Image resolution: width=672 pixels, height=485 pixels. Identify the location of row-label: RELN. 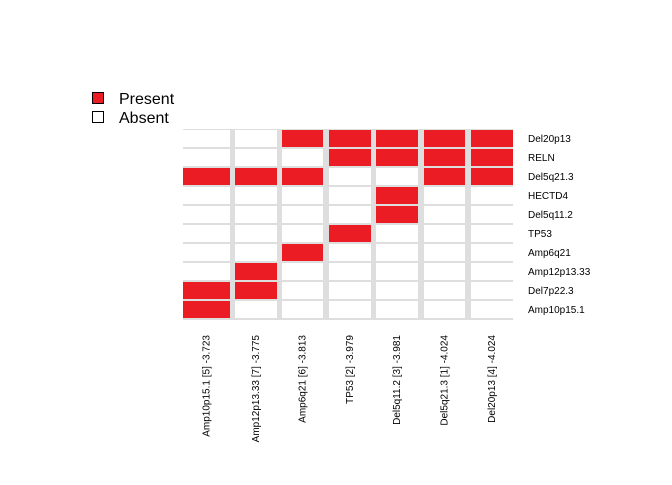
(541, 158).